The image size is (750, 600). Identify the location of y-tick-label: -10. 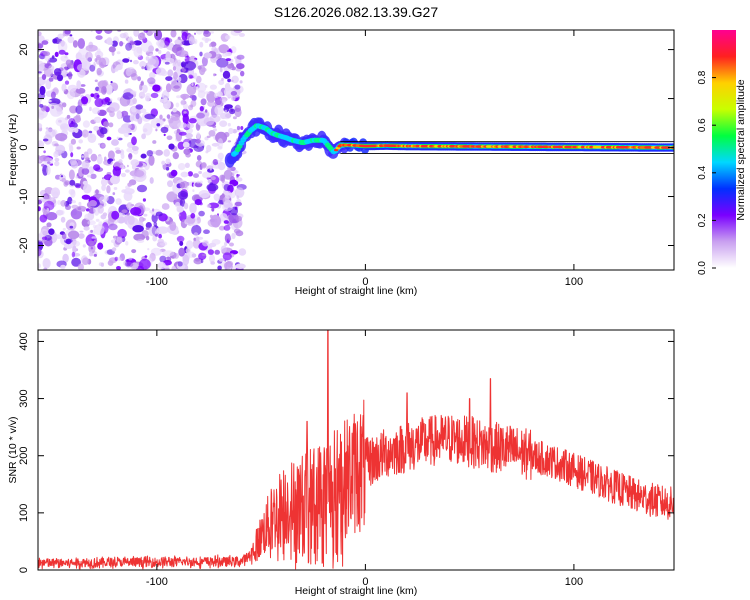
(24, 197).